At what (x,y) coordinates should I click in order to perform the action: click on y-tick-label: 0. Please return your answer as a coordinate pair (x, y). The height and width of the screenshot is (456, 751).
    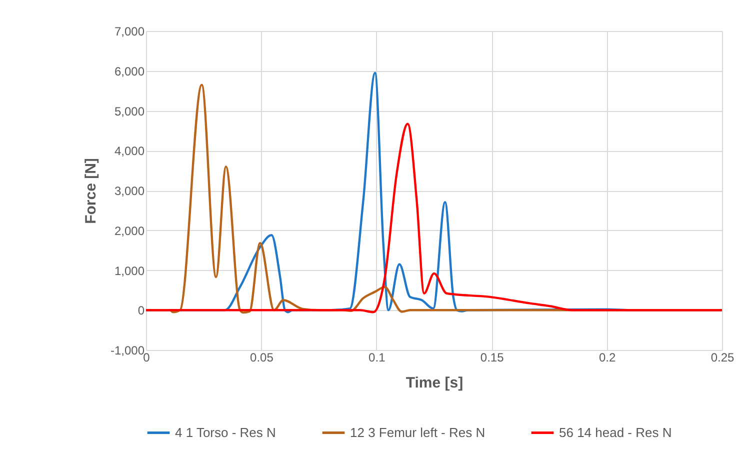
    Looking at the image, I should click on (141, 311).